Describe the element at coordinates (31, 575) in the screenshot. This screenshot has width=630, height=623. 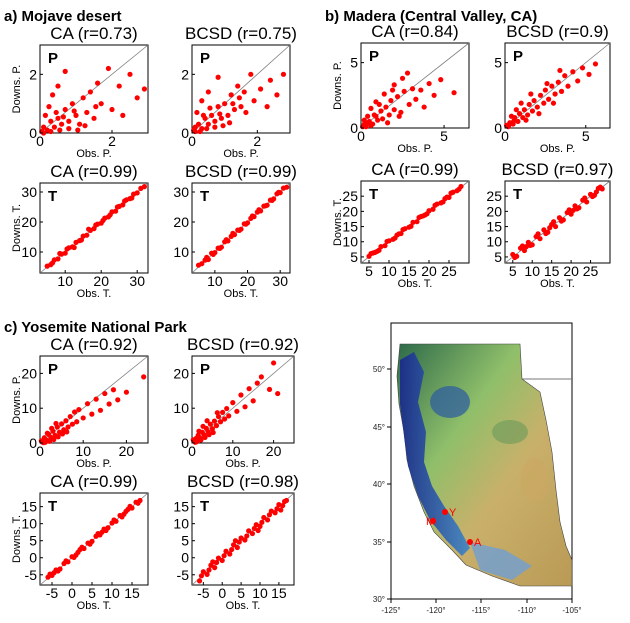
I see `y-tick-label: -5` at that location.